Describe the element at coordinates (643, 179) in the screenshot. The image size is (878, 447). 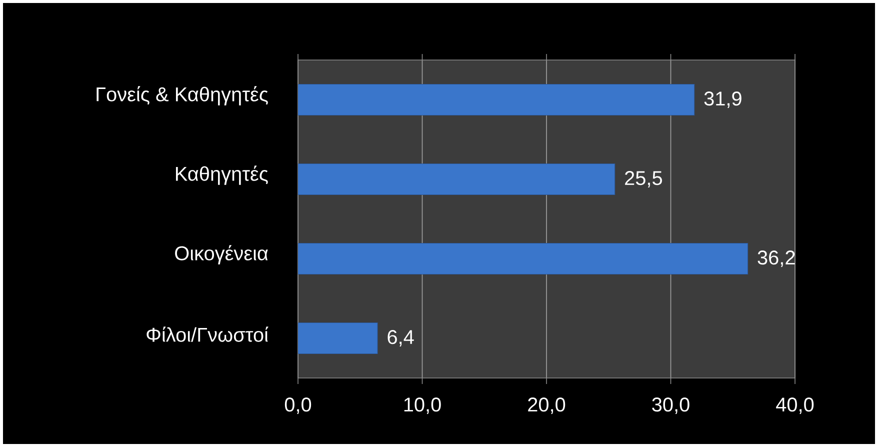
I see `data-label: 25,5` at that location.